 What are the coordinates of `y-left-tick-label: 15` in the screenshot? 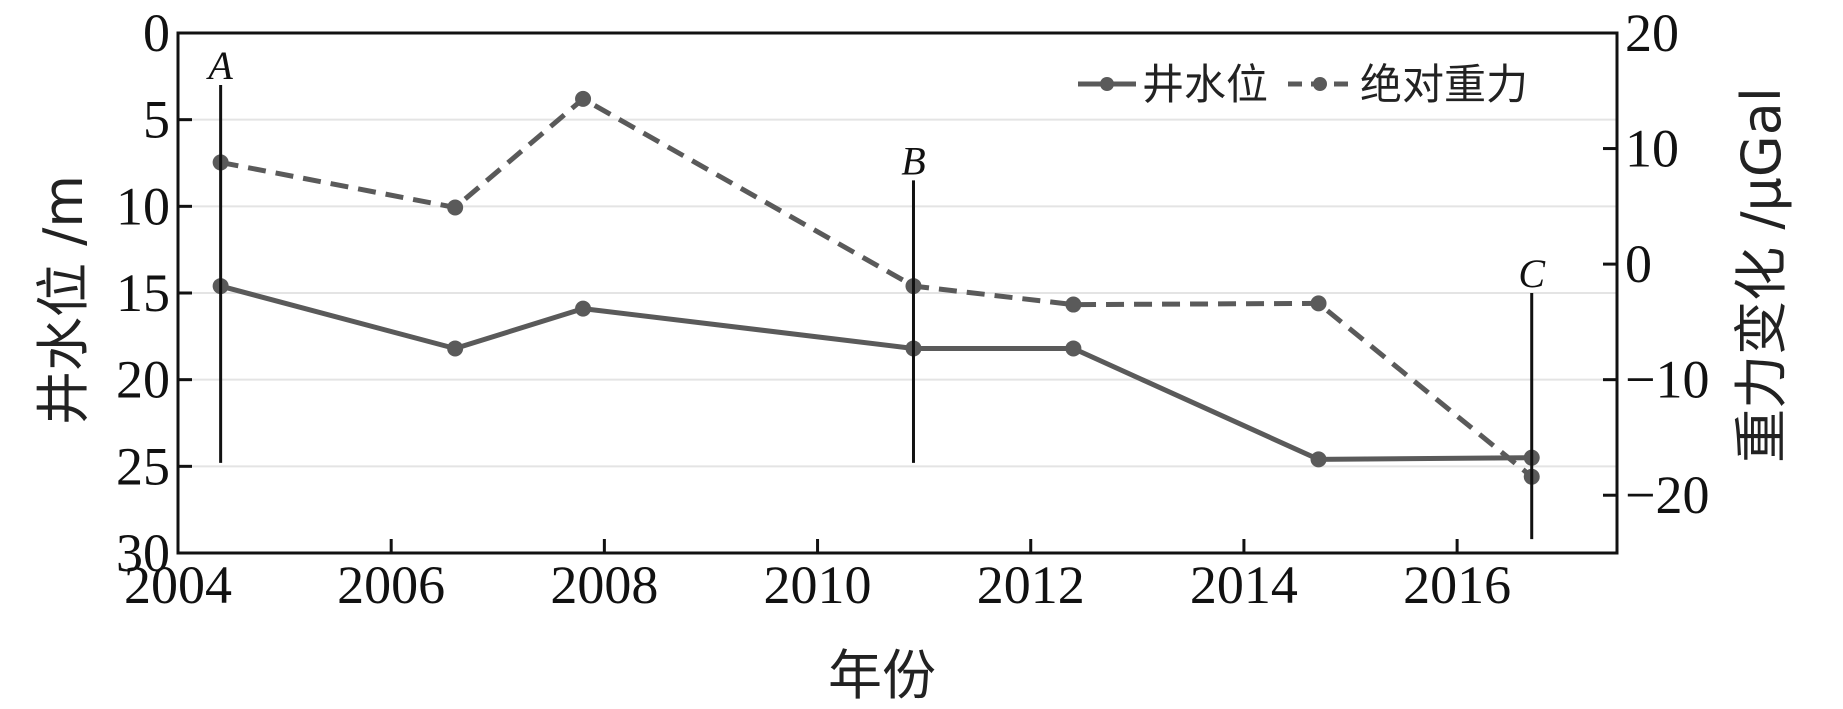 It's located at (143, 293).